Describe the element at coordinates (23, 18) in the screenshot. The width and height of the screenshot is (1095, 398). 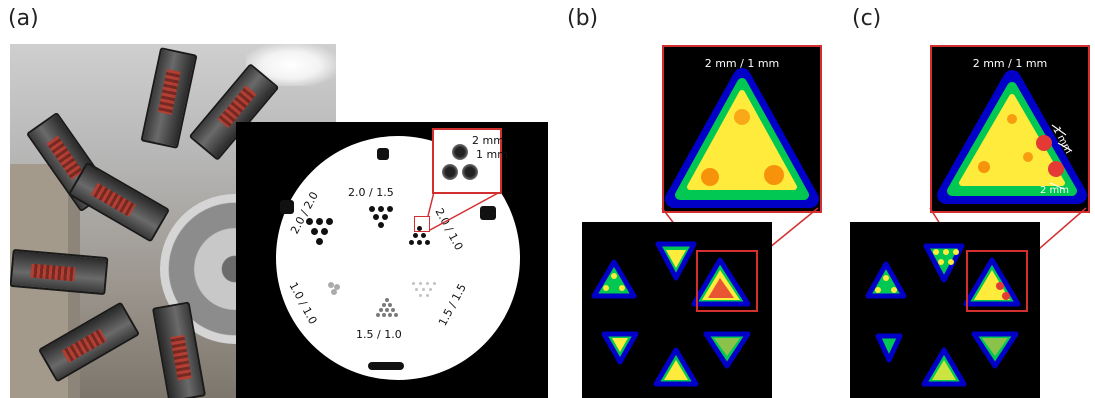
I see `panel-label-a: (a)` at that location.